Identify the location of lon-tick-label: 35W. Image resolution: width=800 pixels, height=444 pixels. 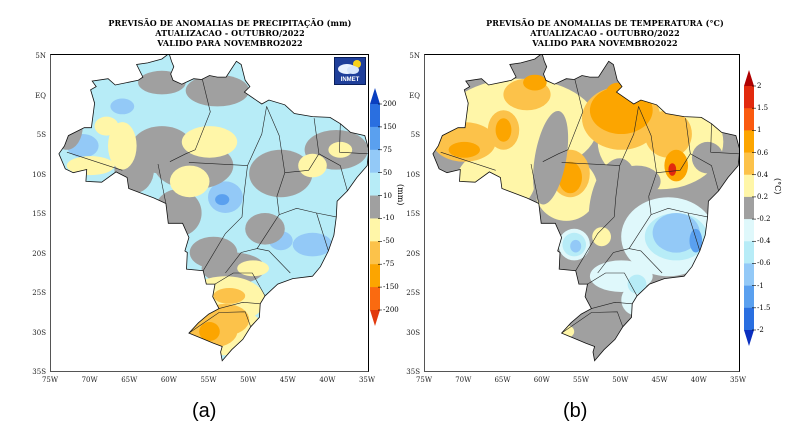
(738, 380).